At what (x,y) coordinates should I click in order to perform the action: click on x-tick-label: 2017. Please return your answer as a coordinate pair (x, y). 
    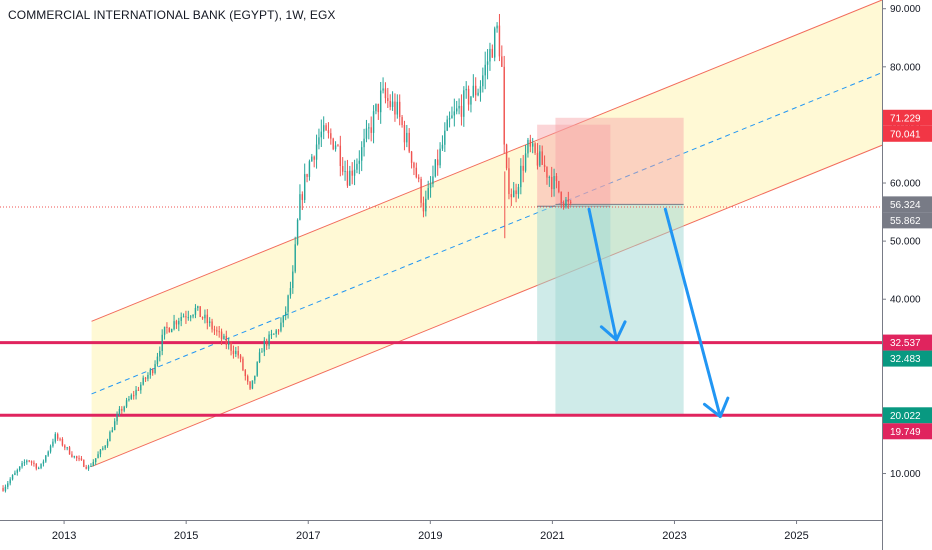
    Looking at the image, I should click on (308, 536).